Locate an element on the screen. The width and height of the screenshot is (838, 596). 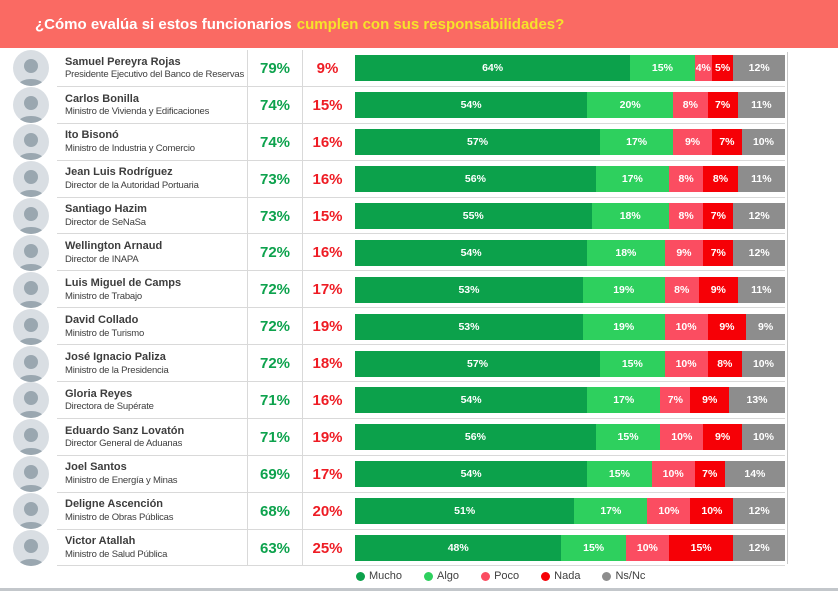
question-text: ¿Cómo evalúa si estos funcionarios is located at coordinates (163, 24).